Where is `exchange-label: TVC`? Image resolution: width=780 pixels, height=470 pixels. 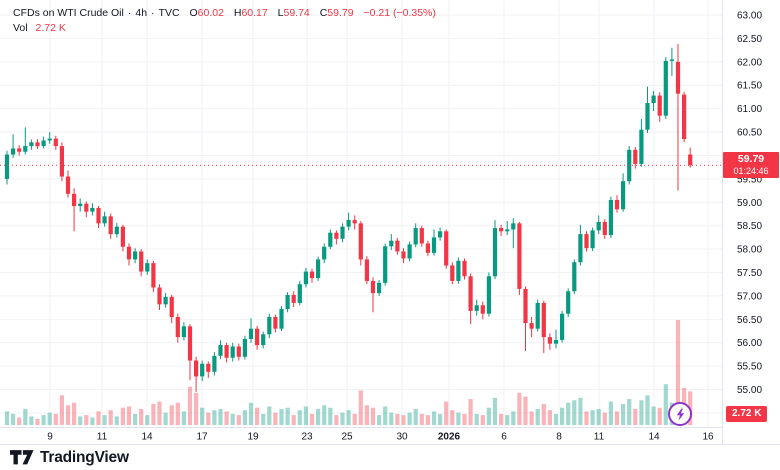
exchange-label: TVC is located at coordinates (169, 13).